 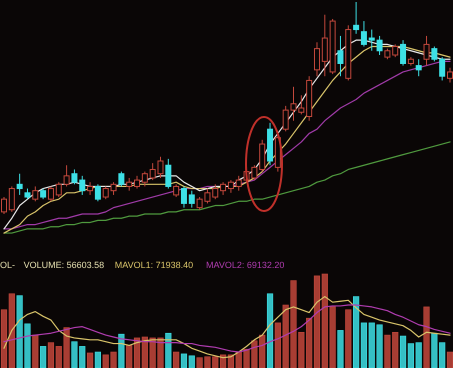 What do you see at coordinates (64, 265) in the screenshot?
I see `text: VOLUME: 56603.58` at bounding box center [64, 265].